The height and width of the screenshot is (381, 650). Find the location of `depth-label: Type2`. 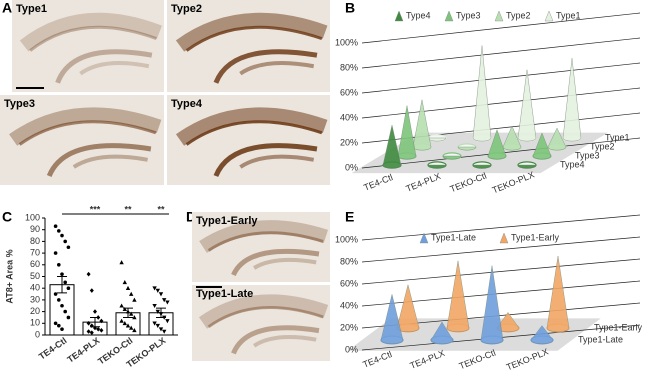

depth-label: Type2 is located at coordinates (602, 146).